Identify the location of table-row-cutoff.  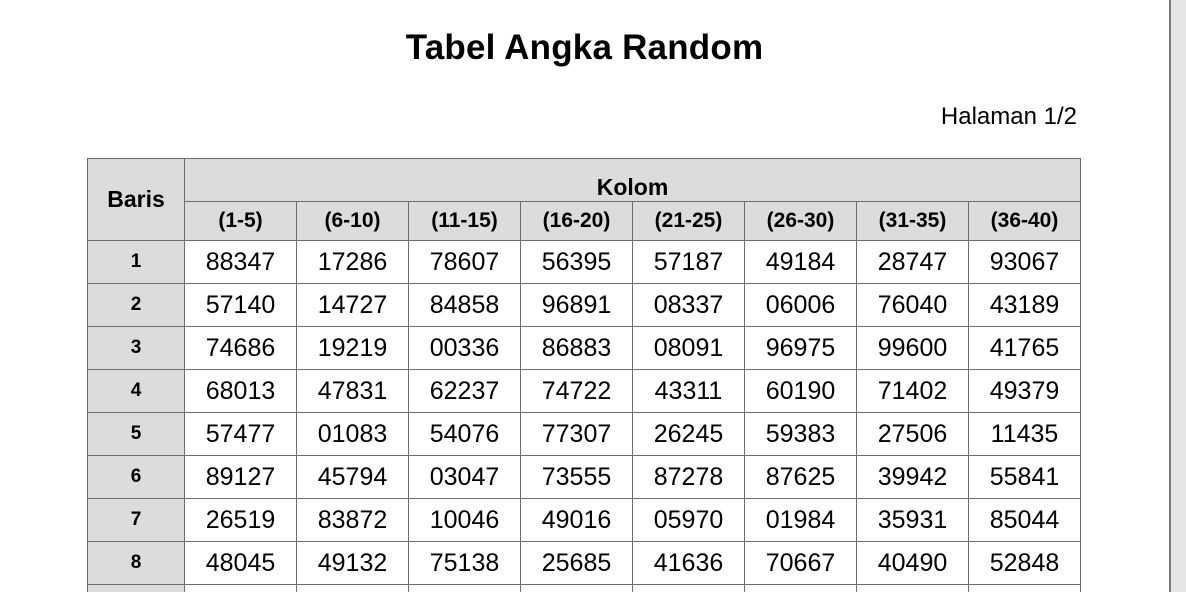
(584, 588).